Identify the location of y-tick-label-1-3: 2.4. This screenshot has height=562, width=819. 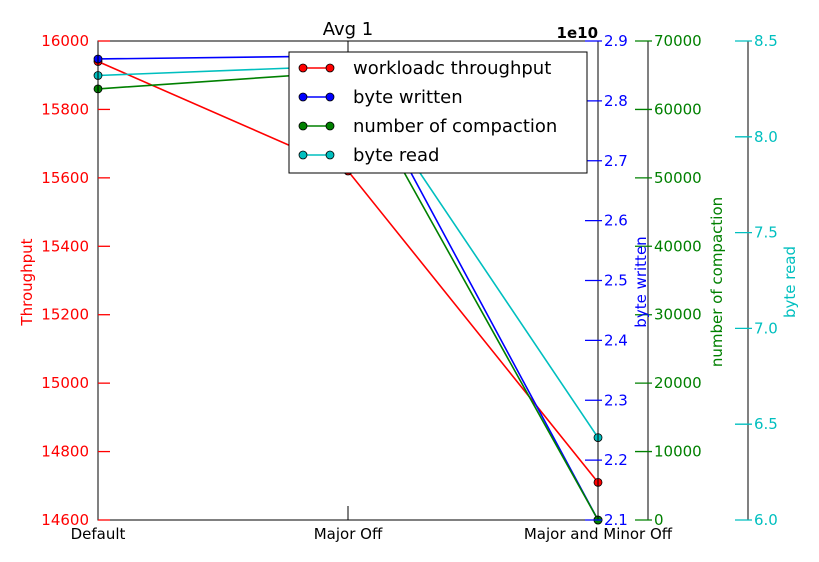
(616, 340).